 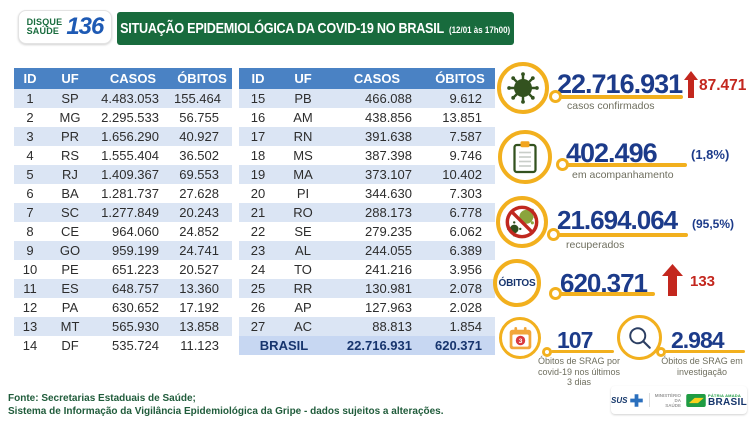 What do you see at coordinates (303, 193) in the screenshot?
I see `cell-uf: PI` at bounding box center [303, 193].